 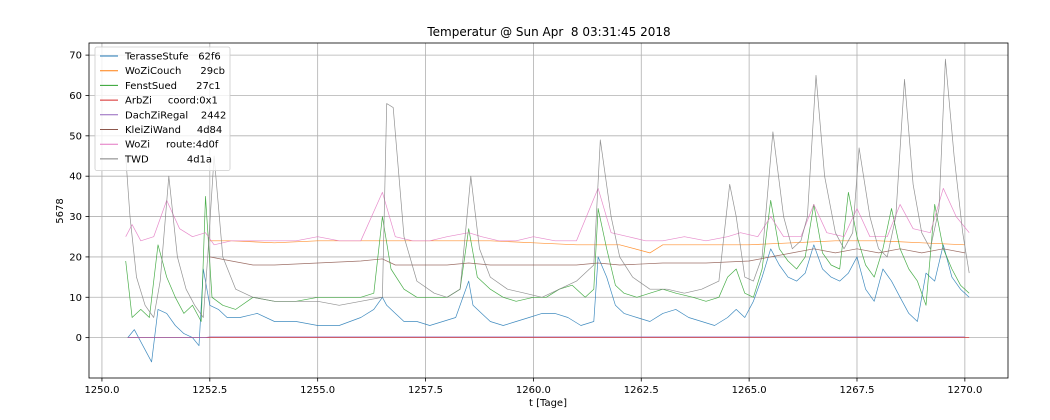 I want to click on legend-entry: DachZiRegal 2442, so click(x=175, y=115).